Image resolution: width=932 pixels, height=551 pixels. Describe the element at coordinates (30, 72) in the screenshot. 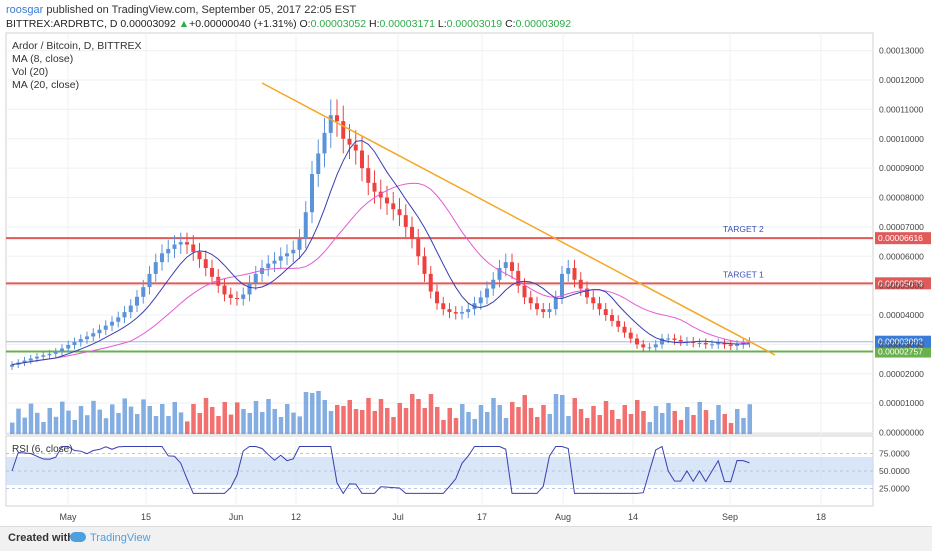

I see `legend-vol: Vol (20)` at that location.